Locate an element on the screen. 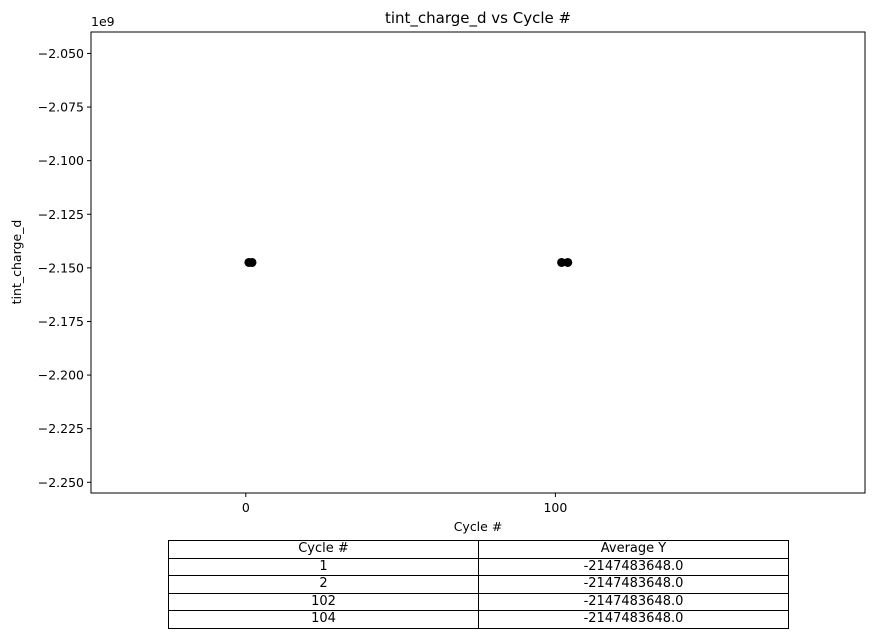 This screenshot has height=642, width=875. y-tick-label: −2.225 is located at coordinates (61, 428).